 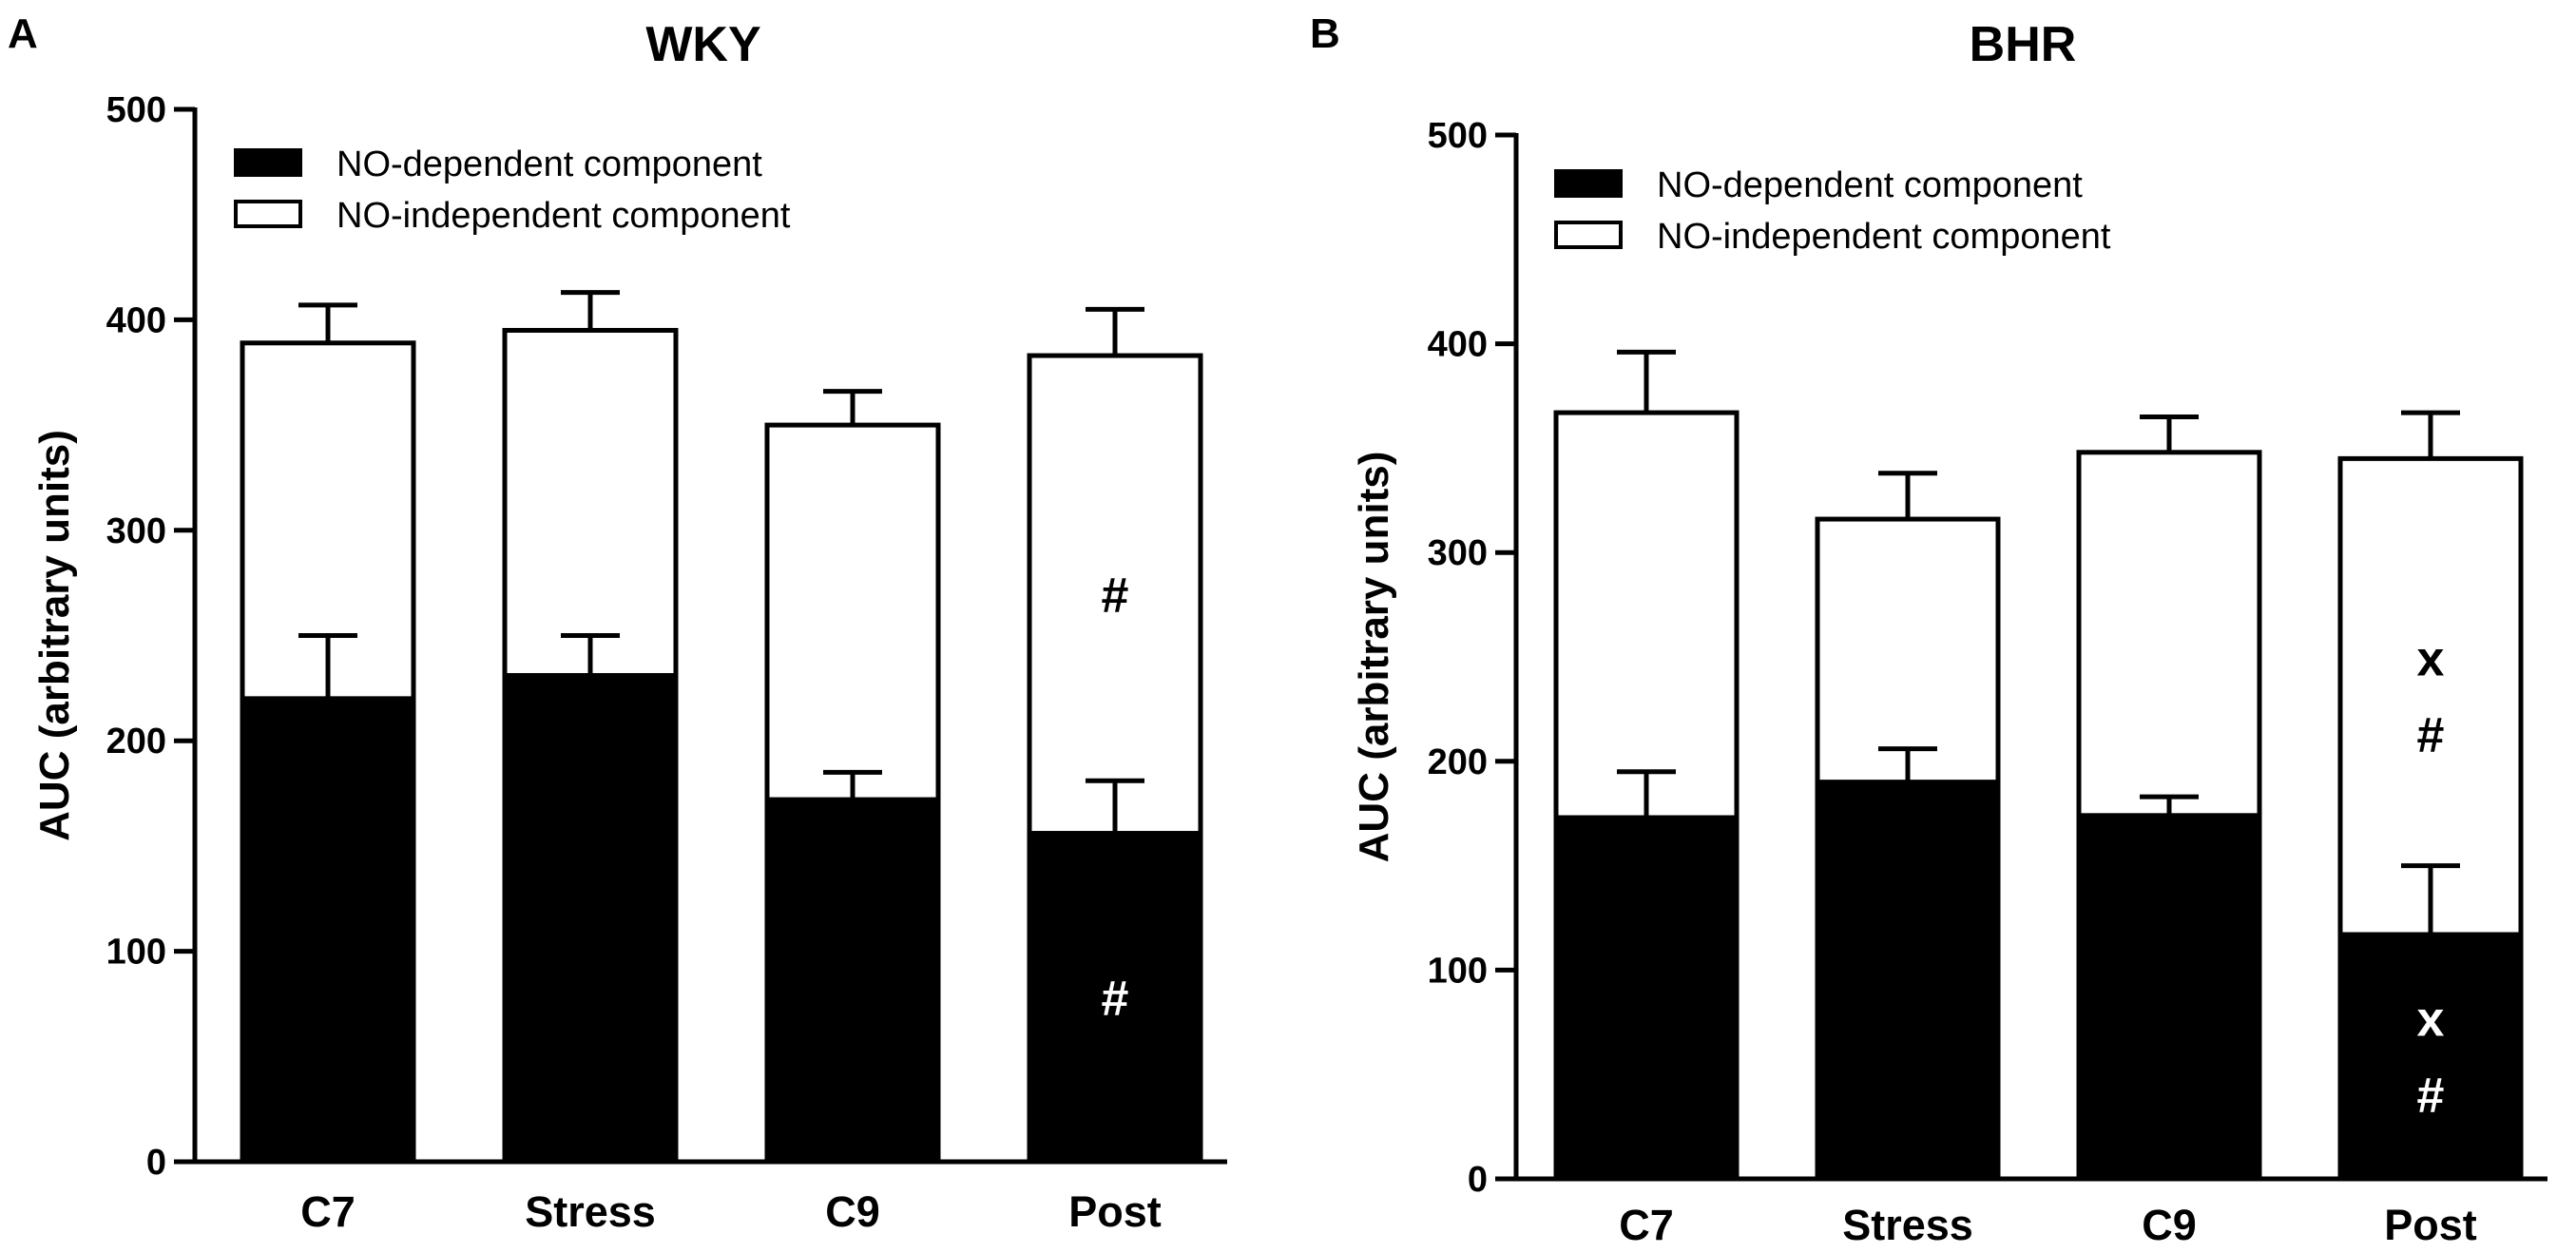 What do you see at coordinates (702, 44) in the screenshot?
I see `chart-title: WKY` at bounding box center [702, 44].